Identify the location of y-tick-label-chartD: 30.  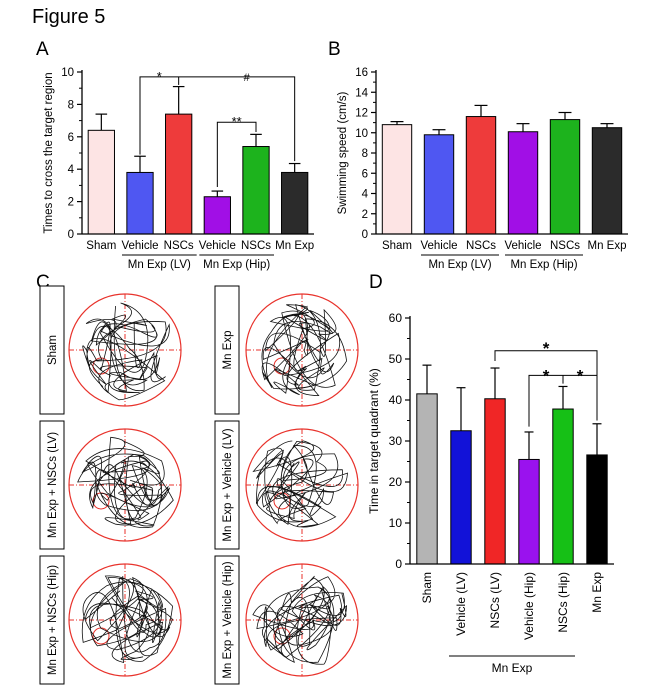
(396, 441).